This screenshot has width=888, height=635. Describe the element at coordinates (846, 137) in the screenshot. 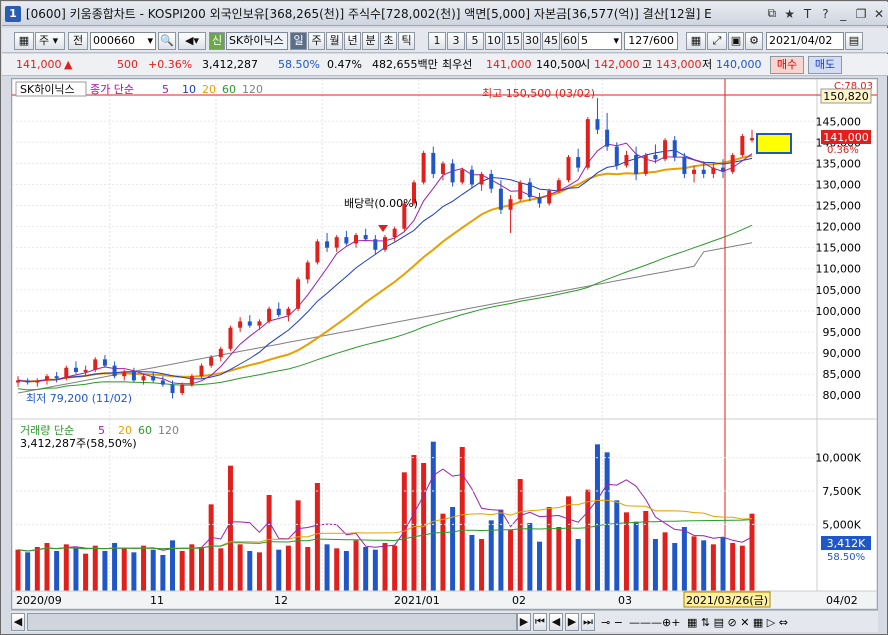

I see `current-price-label: 141,000` at that location.